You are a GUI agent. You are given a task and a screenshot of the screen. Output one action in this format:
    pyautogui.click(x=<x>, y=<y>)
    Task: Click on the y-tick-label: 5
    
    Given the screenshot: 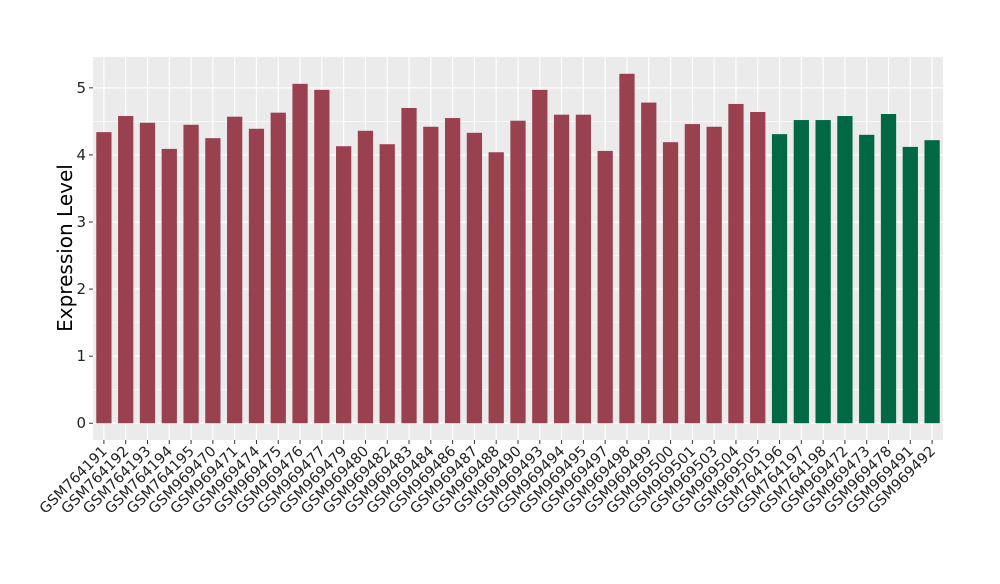 What is the action you would take?
    pyautogui.click(x=81, y=88)
    